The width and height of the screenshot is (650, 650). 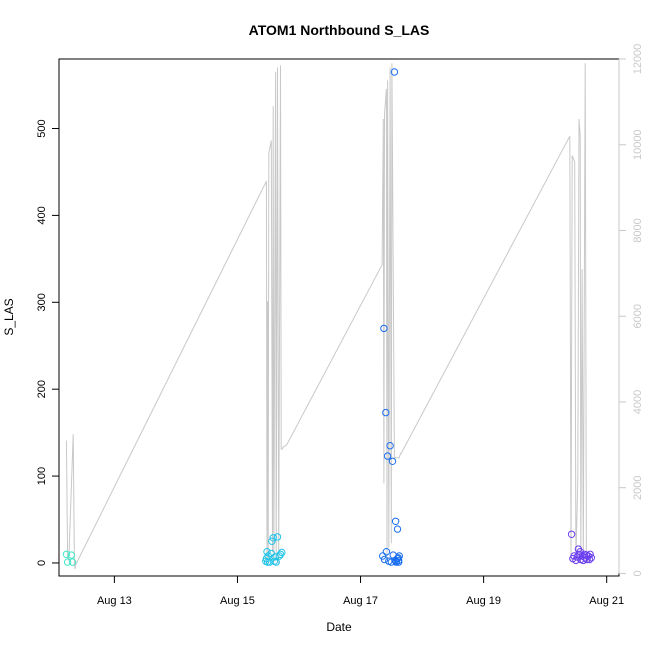 I want to click on y2-tick-label-5: 10000, so click(x=638, y=144).